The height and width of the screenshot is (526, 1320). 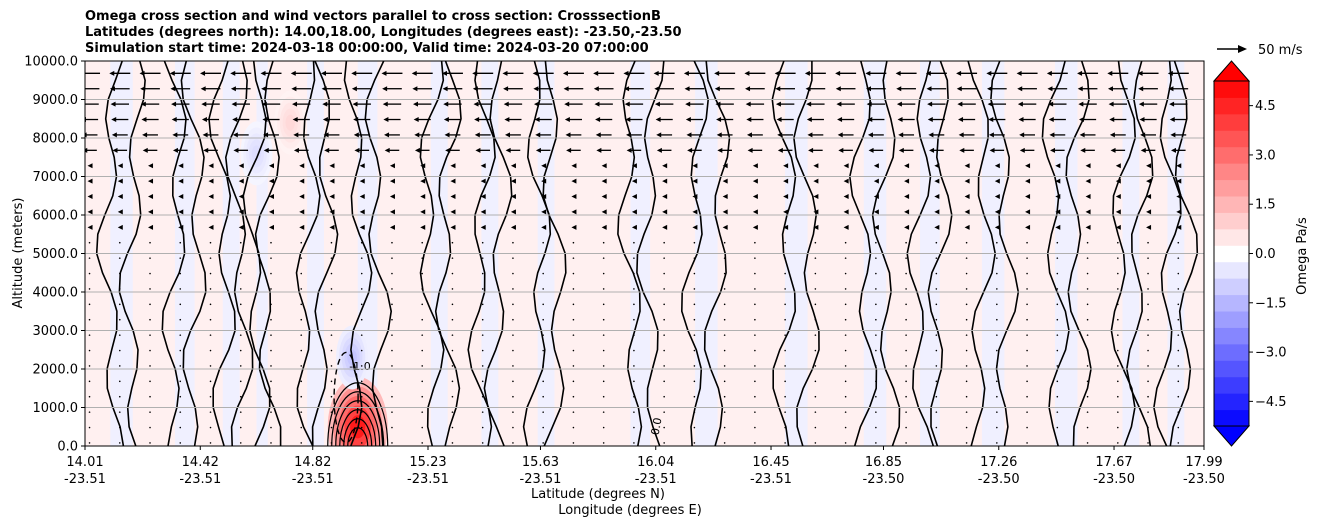 I want to click on colorbar-tick-label: 4.5, so click(x=1265, y=106).